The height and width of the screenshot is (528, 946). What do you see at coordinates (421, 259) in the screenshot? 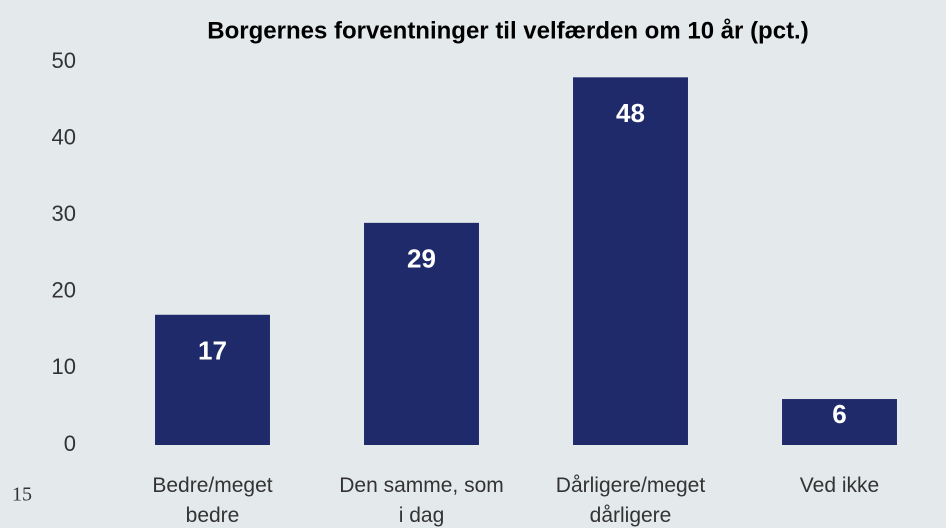
I see `value-label: 29` at bounding box center [421, 259].